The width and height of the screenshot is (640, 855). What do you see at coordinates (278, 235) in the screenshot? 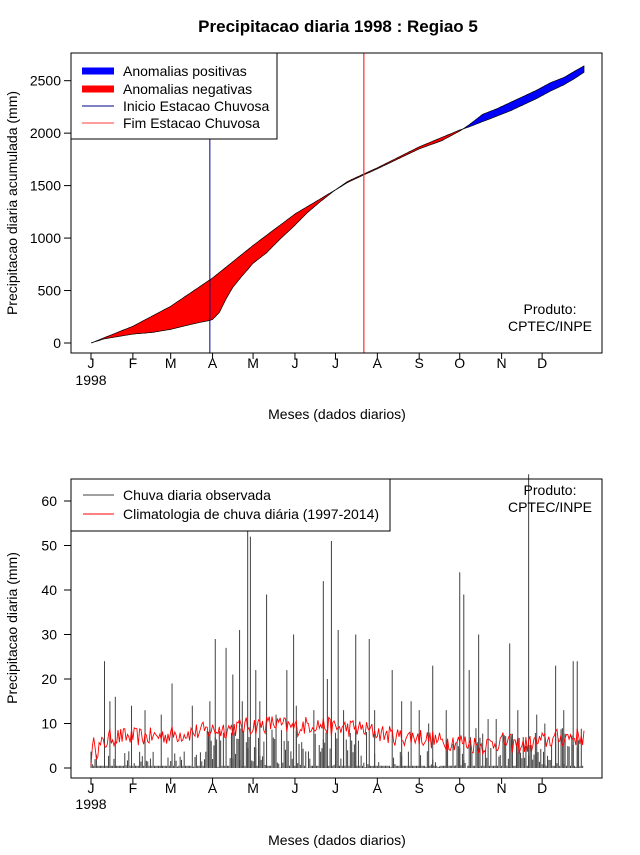
I see `negative-anomaly-area` at bounding box center [278, 235].